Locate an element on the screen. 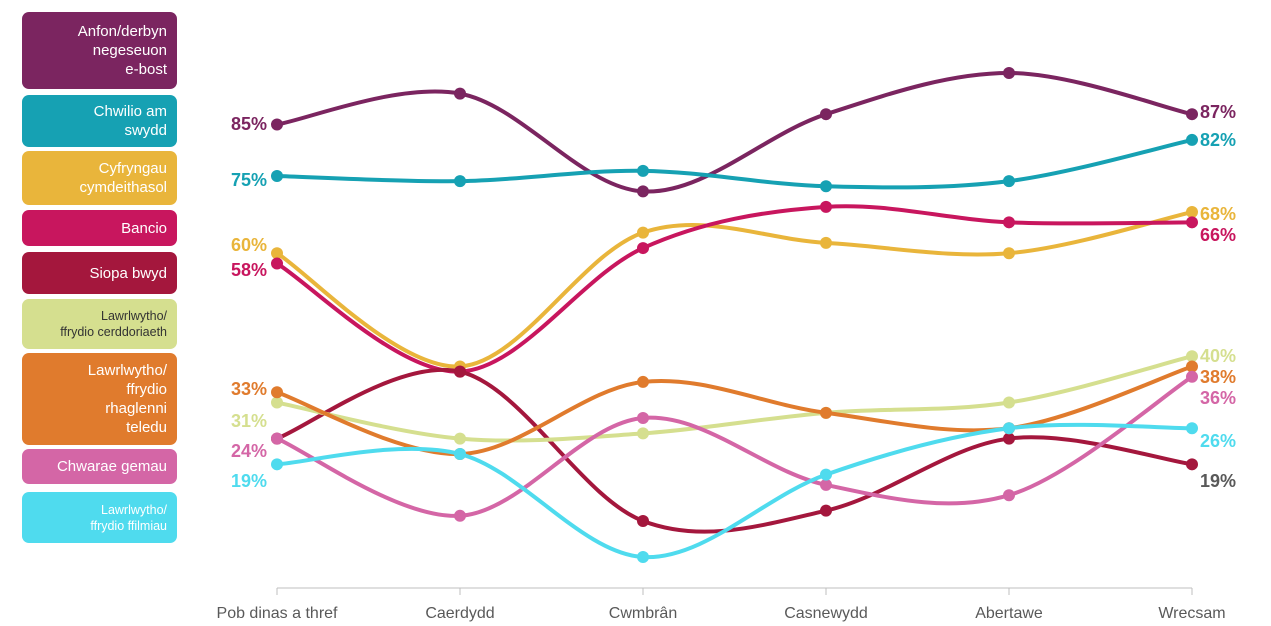 The image size is (1271, 626). legend-item: Cyfryngau cymdeithasol is located at coordinates (99, 178).